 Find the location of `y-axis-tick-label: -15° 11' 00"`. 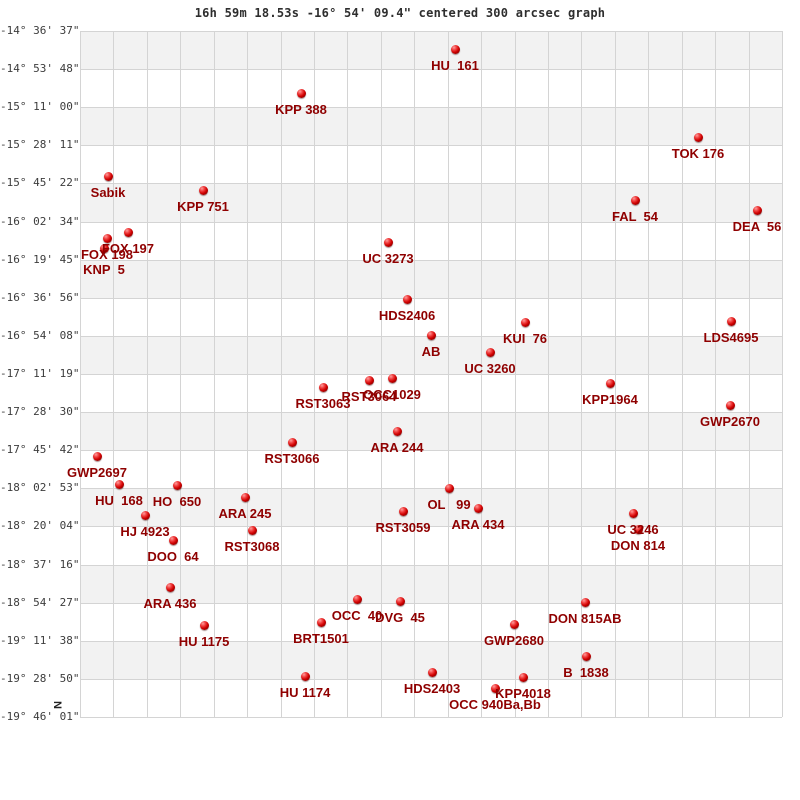

y-axis-tick-label: -15° 11' 00" is located at coordinates (40, 107).